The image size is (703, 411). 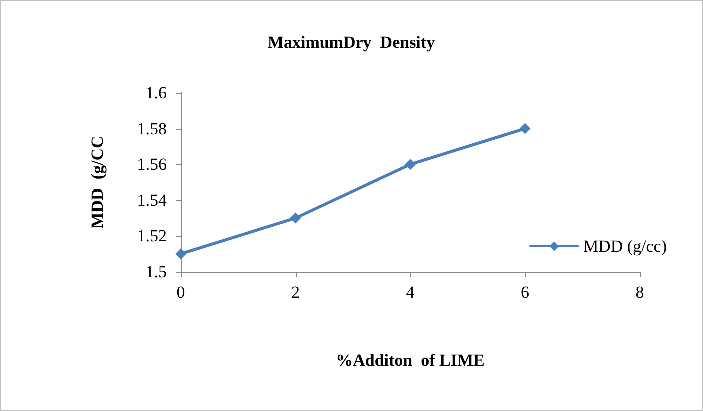 What do you see at coordinates (640, 292) in the screenshot?
I see `x-tick-label: 8` at bounding box center [640, 292].